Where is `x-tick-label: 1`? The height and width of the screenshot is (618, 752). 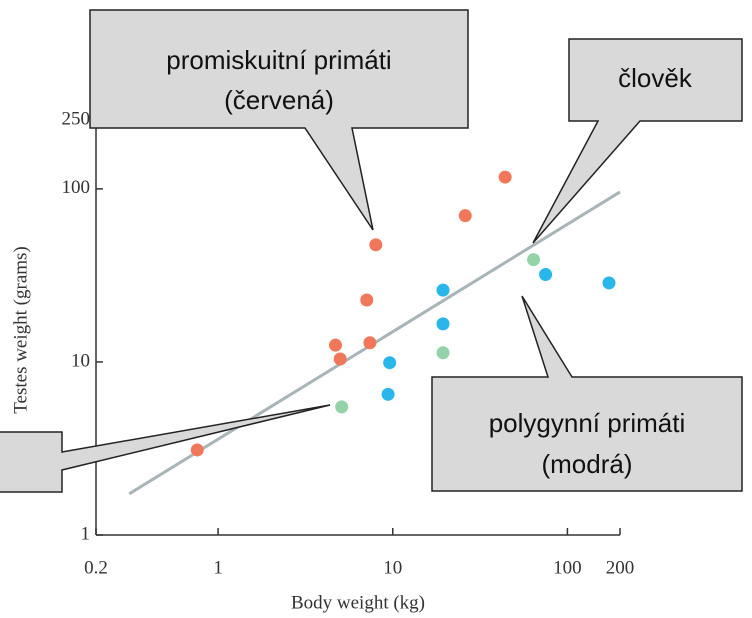
x-tick-label: 1 is located at coordinates (218, 567).